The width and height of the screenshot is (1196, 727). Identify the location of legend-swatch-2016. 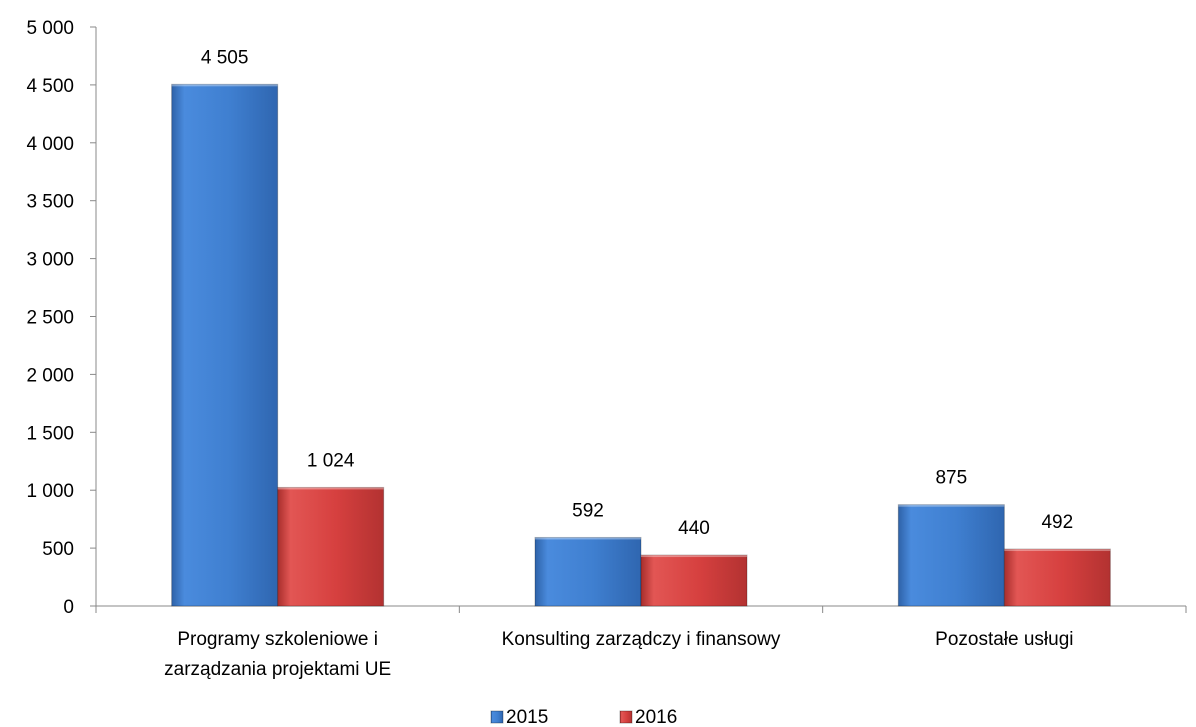
(626, 717).